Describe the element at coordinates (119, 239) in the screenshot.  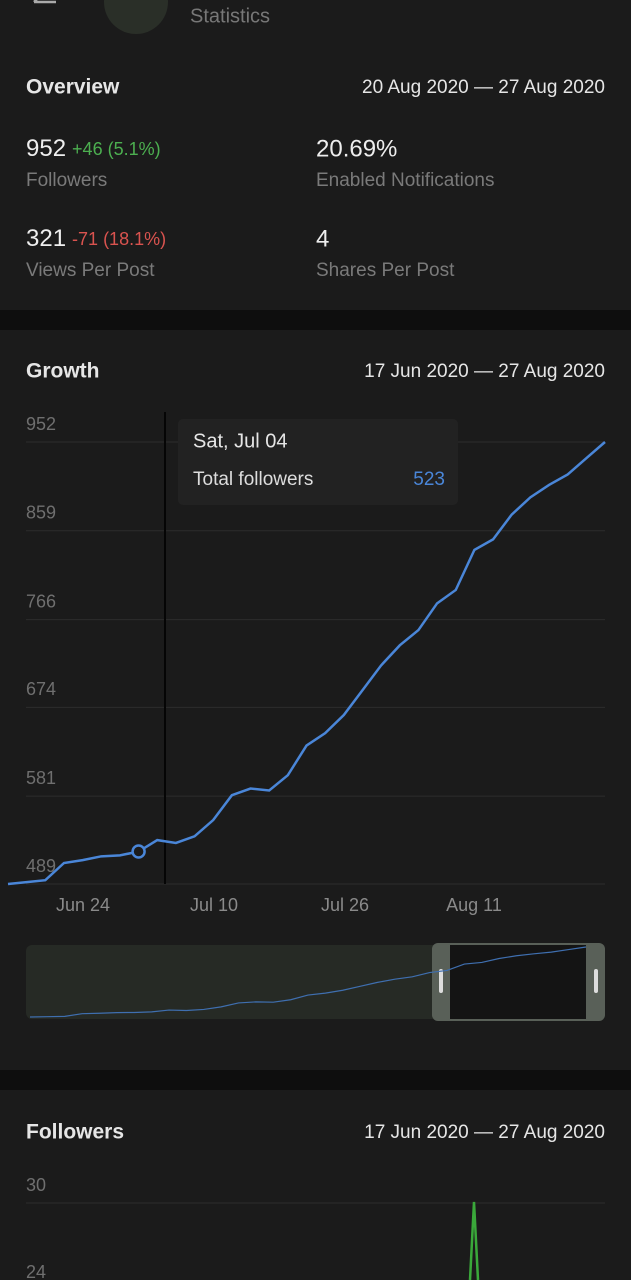
I see `stat-delta: -71 (18.1%)` at that location.